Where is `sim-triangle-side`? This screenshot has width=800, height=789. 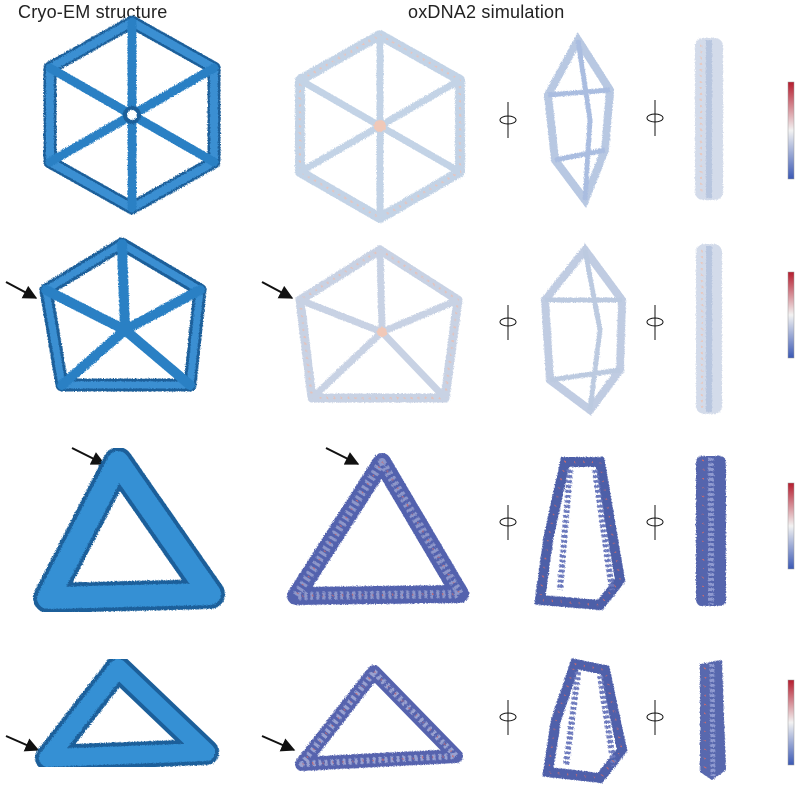
sim-triangle-side is located at coordinates (580, 534).